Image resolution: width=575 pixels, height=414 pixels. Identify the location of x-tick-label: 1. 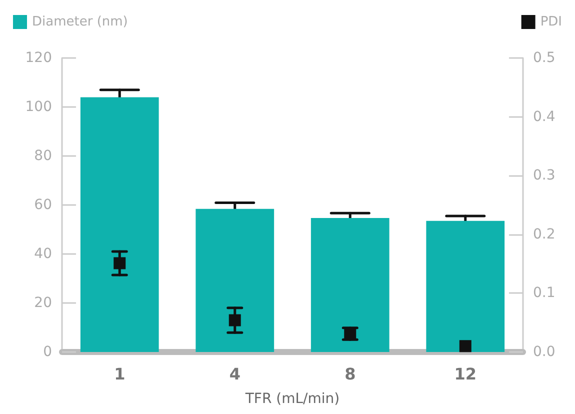
(120, 374).